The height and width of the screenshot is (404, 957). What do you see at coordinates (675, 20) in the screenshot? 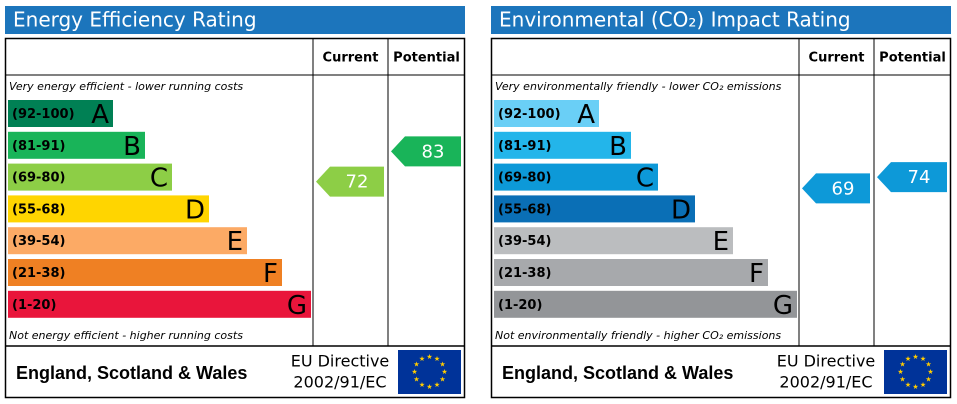
I see `panel-title: Environmental (CO₂) Impact Rating` at bounding box center [675, 20].